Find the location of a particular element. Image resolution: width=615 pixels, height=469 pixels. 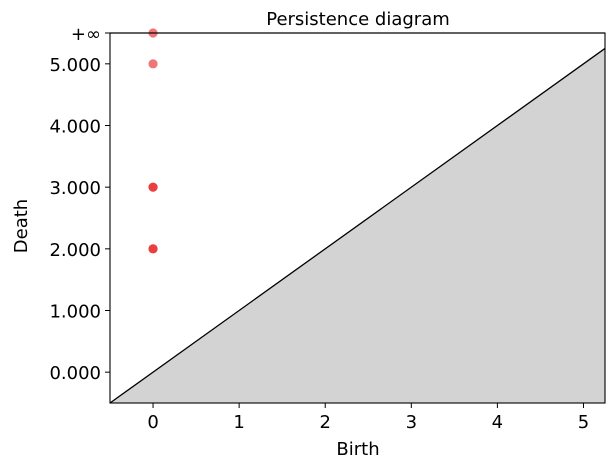

y-tick-label: 5.000 is located at coordinates (75, 65).